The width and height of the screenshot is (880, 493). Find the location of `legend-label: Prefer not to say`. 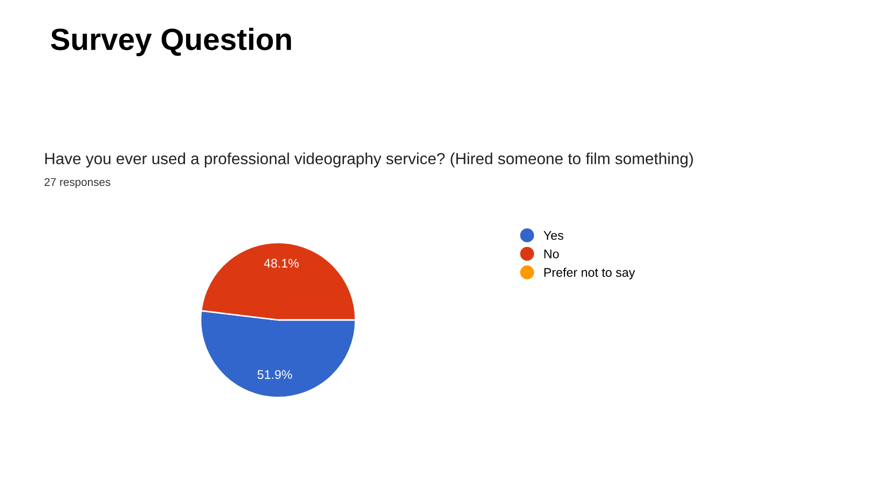

legend-label: Prefer not to say is located at coordinates (590, 274).